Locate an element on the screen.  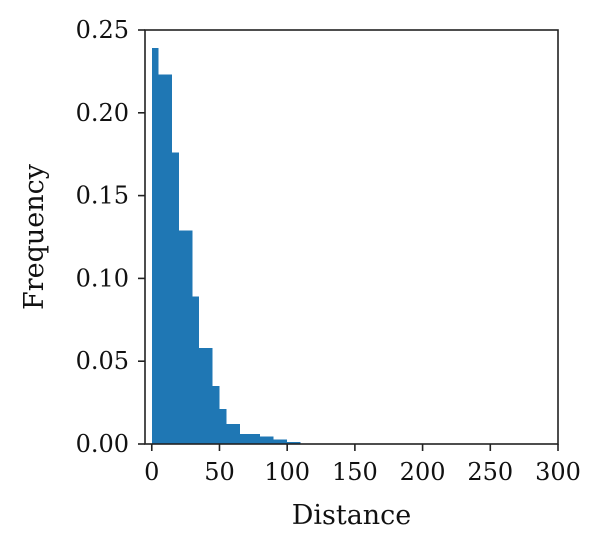
x-ticks-group: 0 50 100 150 200 250 300 is located at coordinates (362, 465).